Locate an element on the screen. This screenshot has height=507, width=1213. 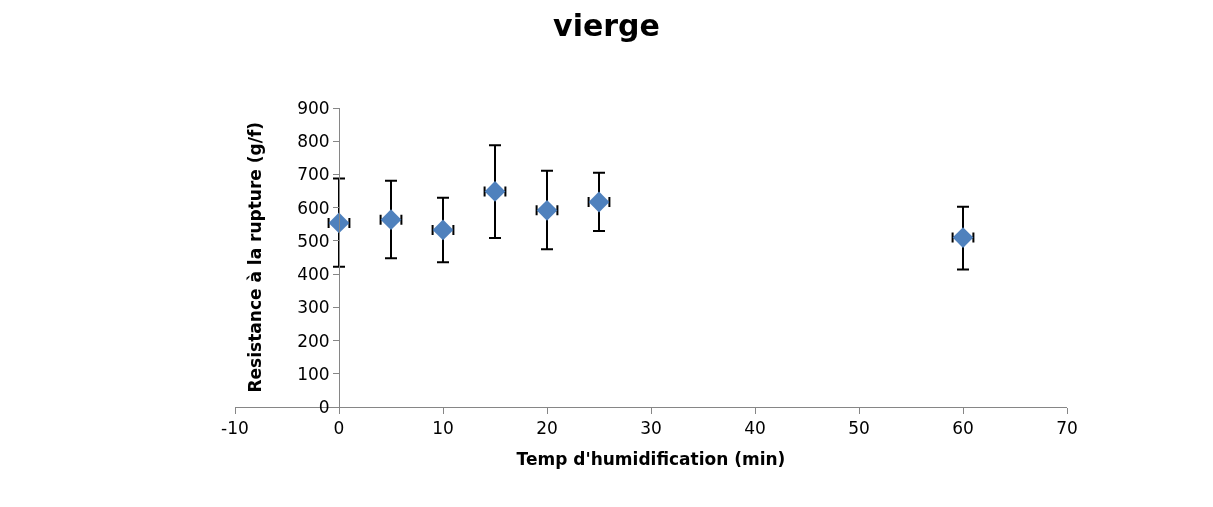
y-tick-label: 0 is located at coordinates (324, 406).